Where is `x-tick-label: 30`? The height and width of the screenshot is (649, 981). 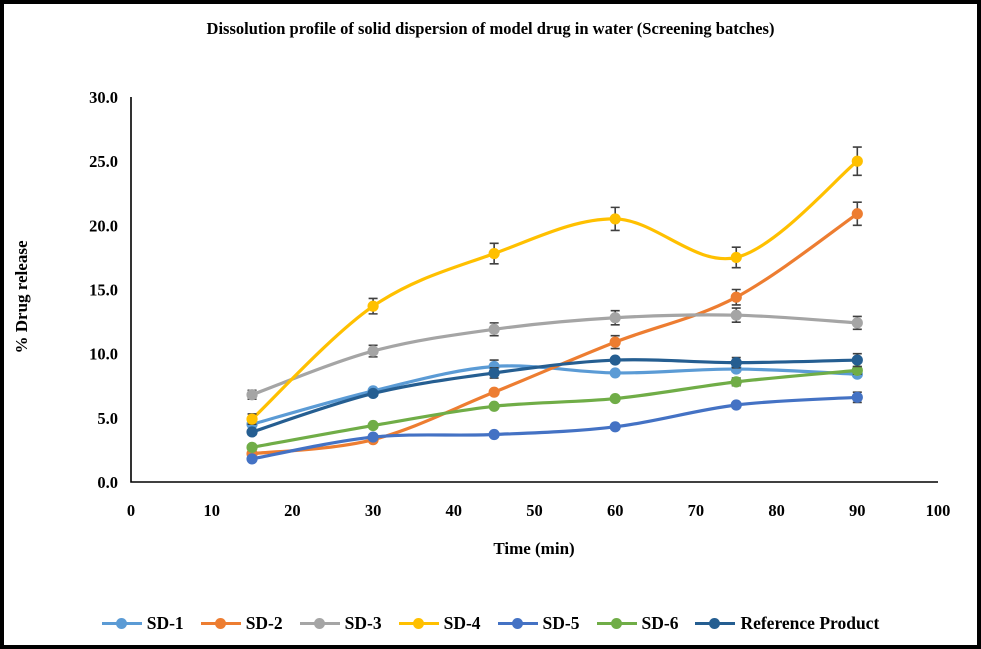
x-tick-label: 30 is located at coordinates (373, 510).